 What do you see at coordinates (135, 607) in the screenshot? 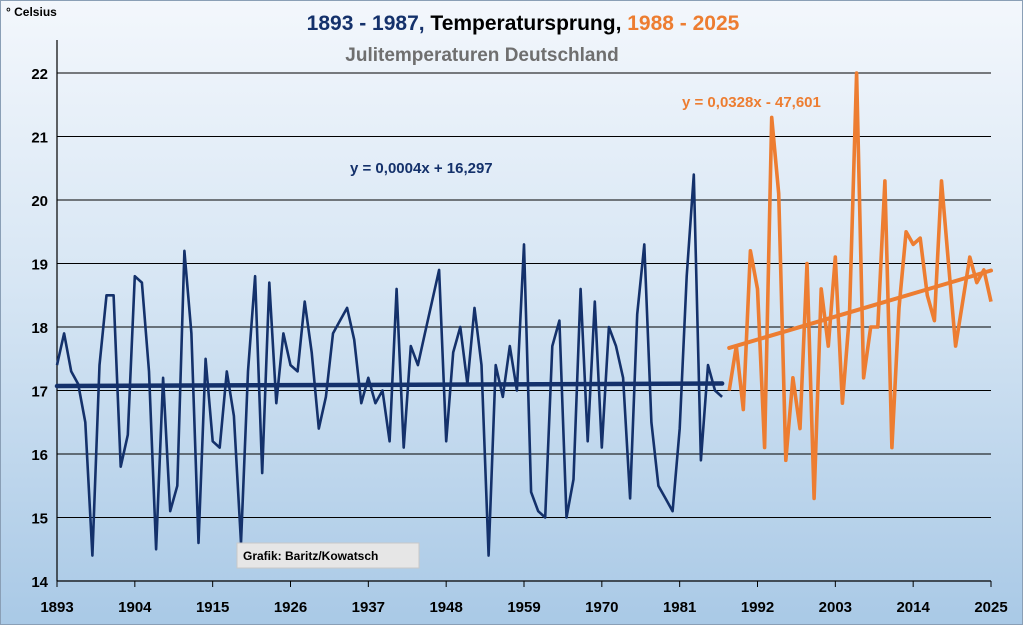
I see `x-tick-label: 1904` at bounding box center [135, 607].